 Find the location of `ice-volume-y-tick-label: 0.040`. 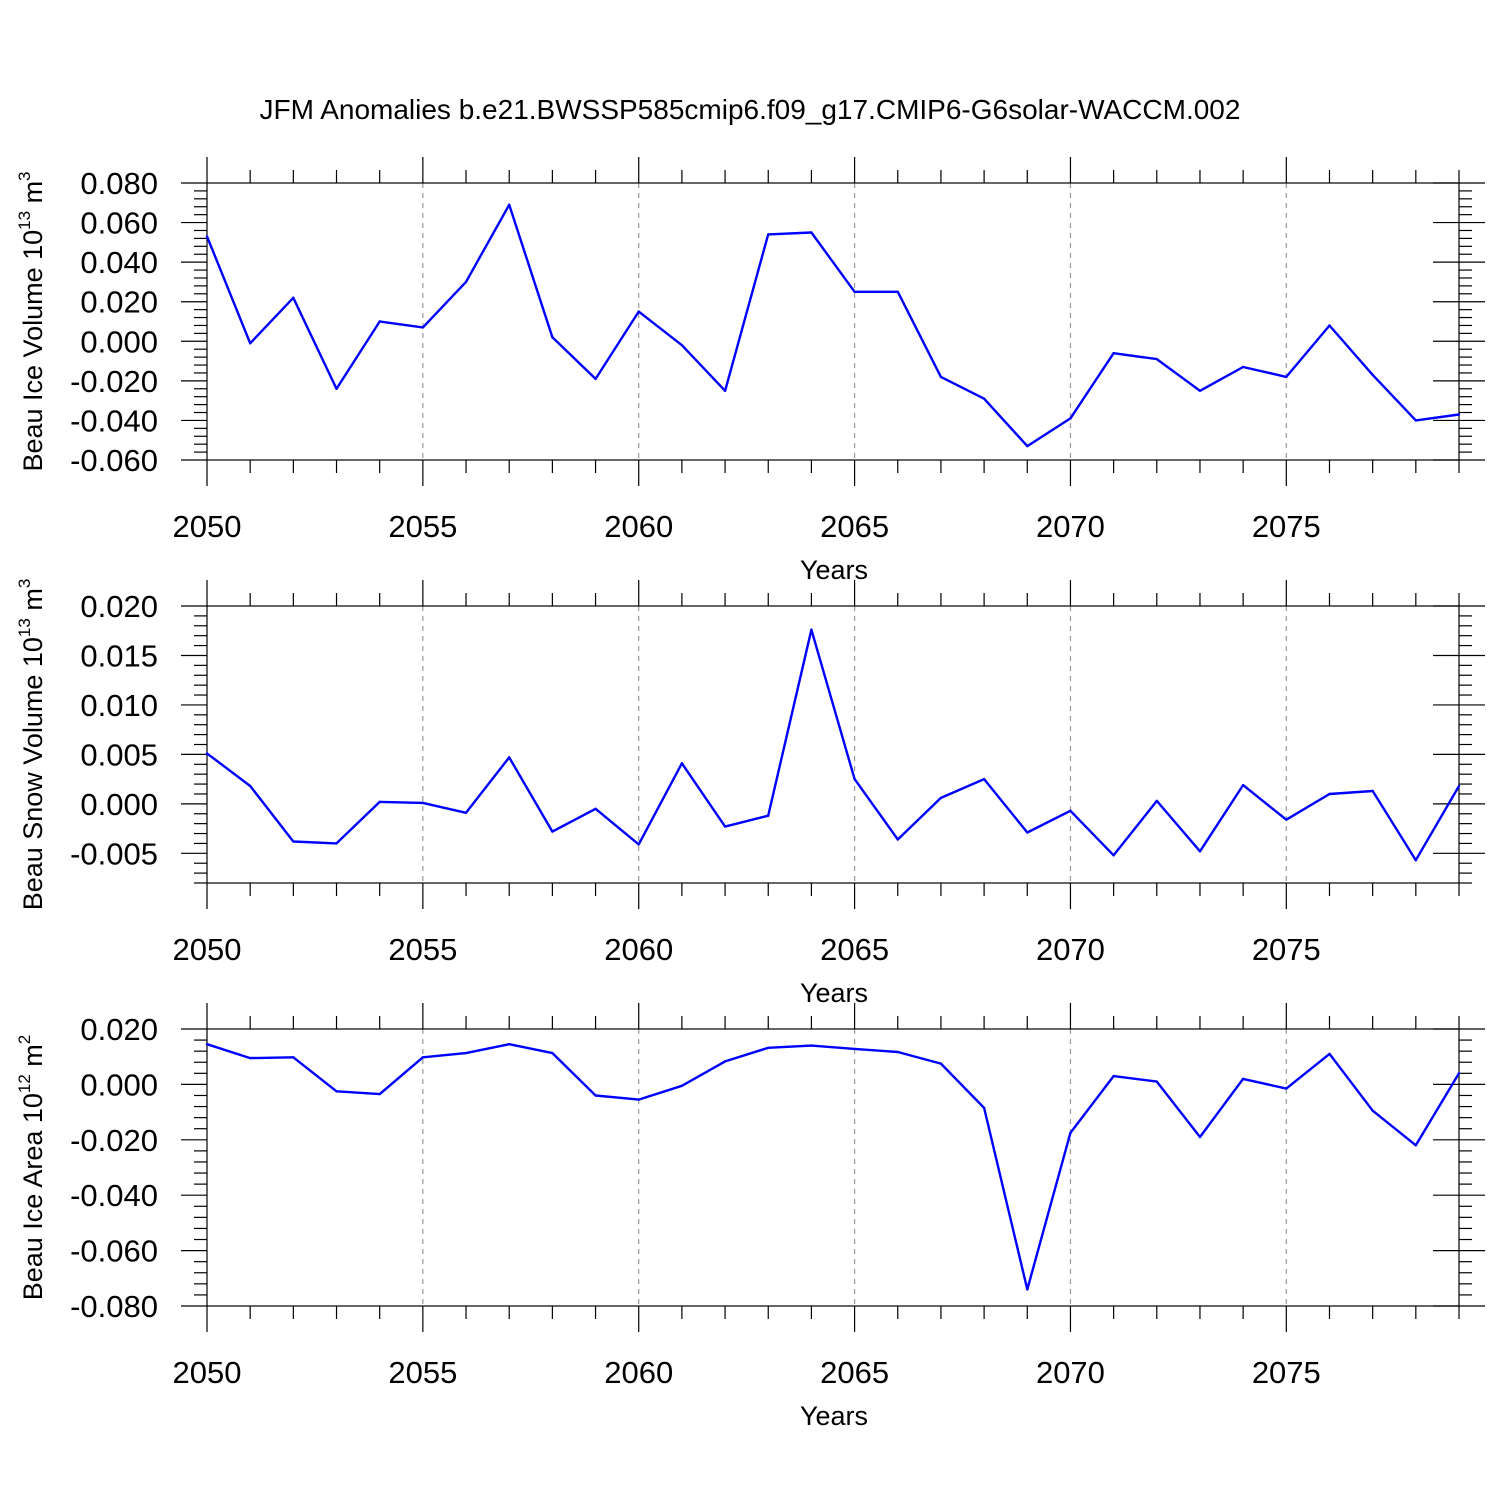

ice-volume-y-tick-label: 0.040 is located at coordinates (119, 262).